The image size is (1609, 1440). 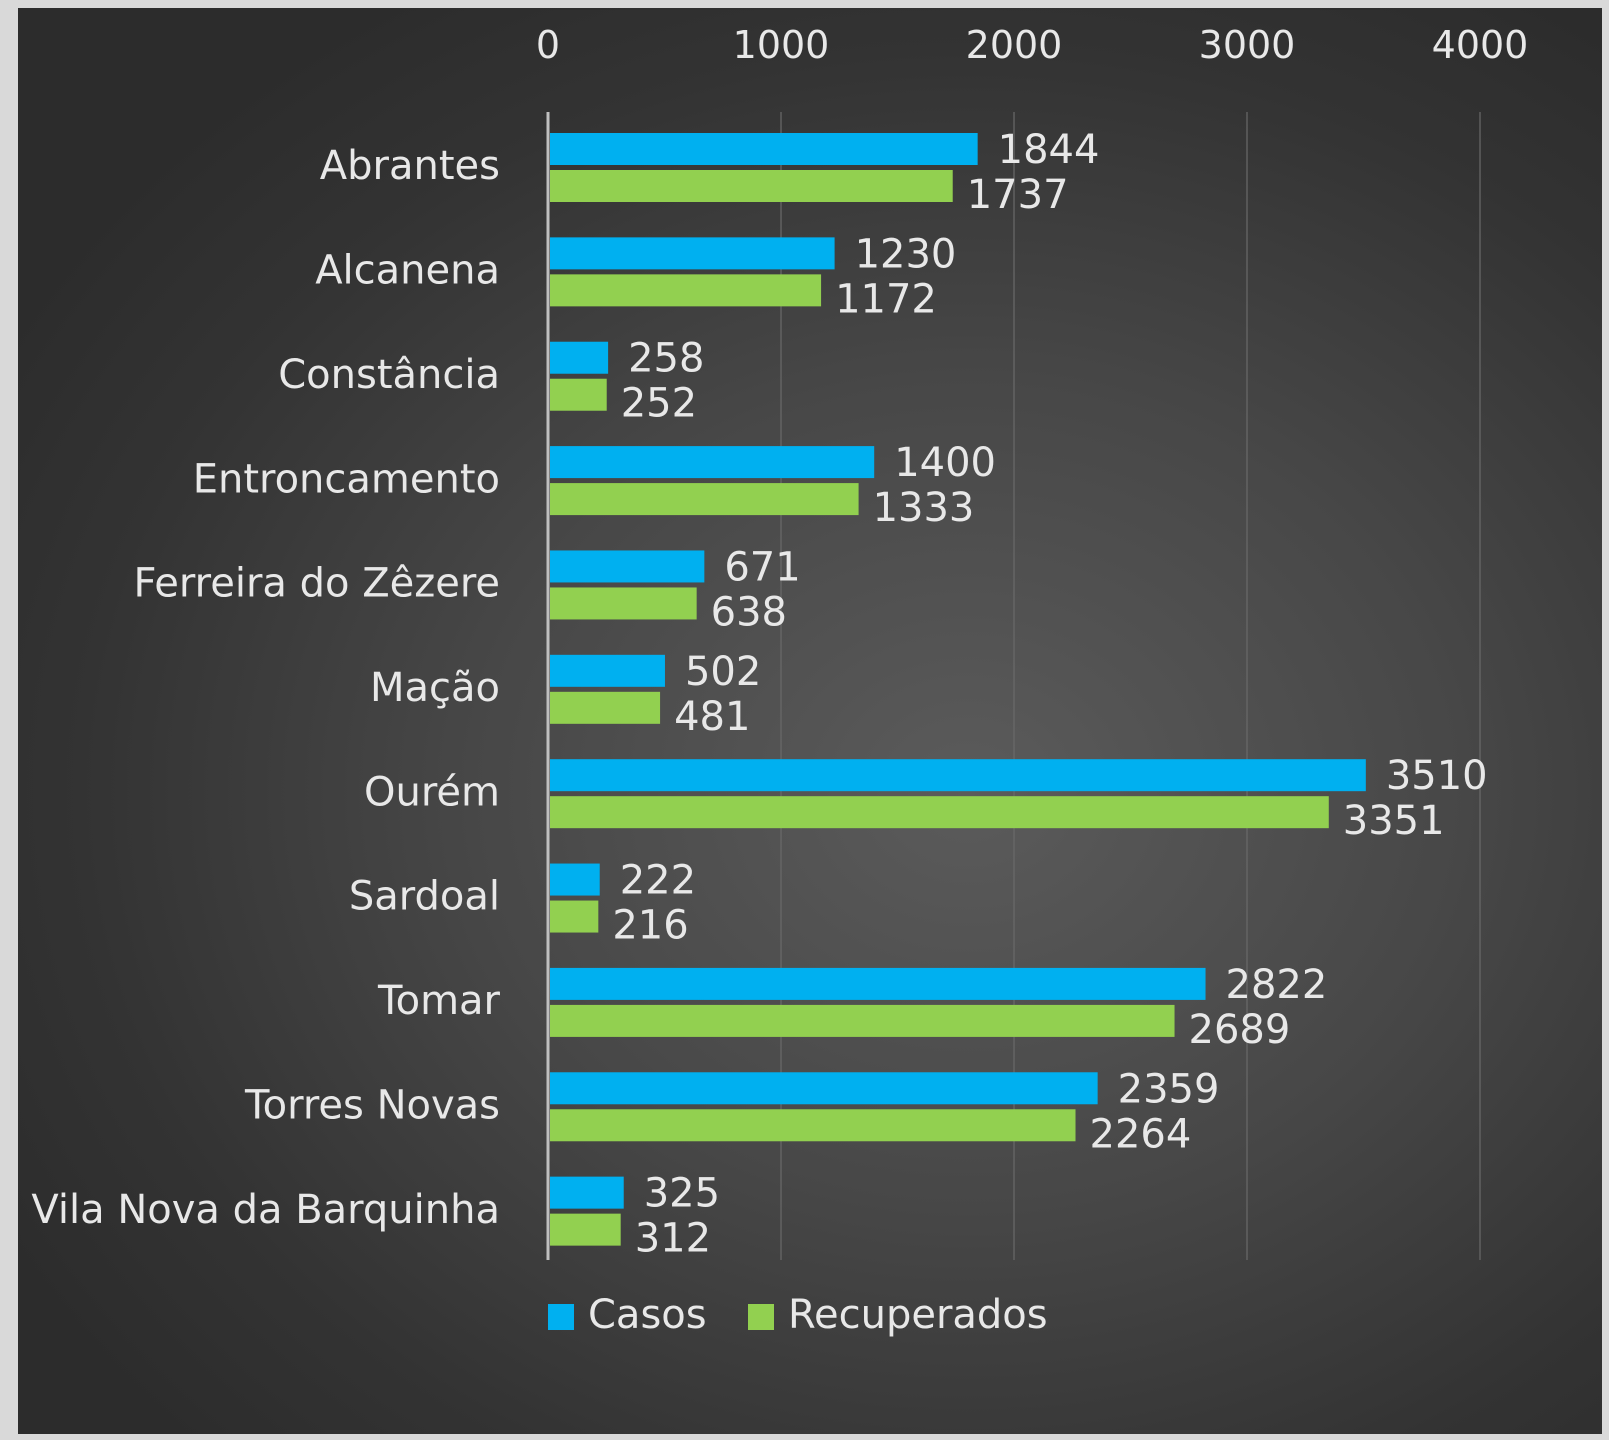 What do you see at coordinates (265, 1210) in the screenshot?
I see `category-label-vila-nova-da-barquinha: Vila Nova da Barquinha` at bounding box center [265, 1210].